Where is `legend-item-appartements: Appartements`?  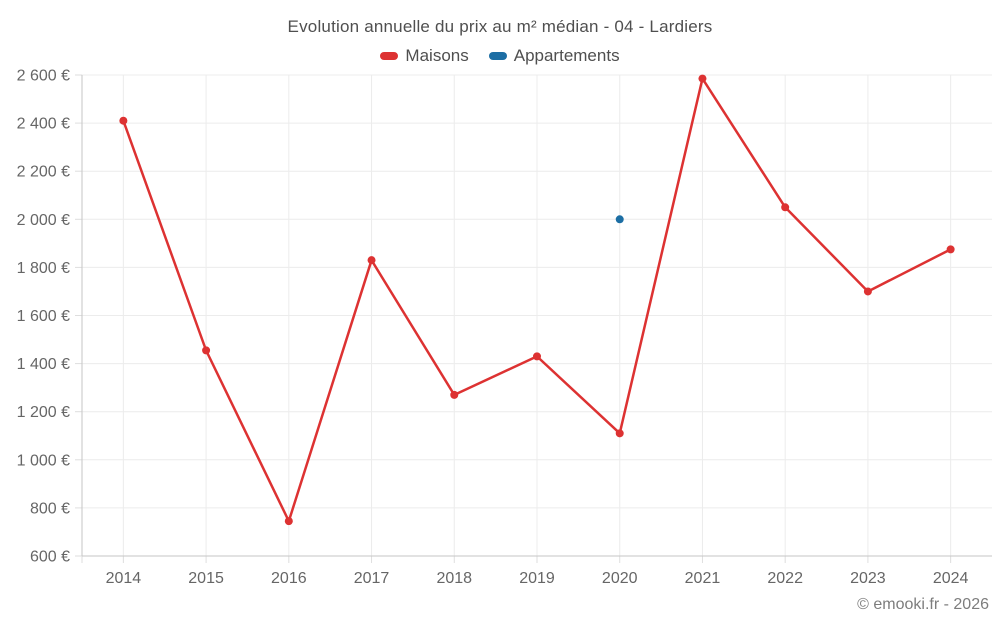
legend-item-appartements: Appartements is located at coordinates (554, 56).